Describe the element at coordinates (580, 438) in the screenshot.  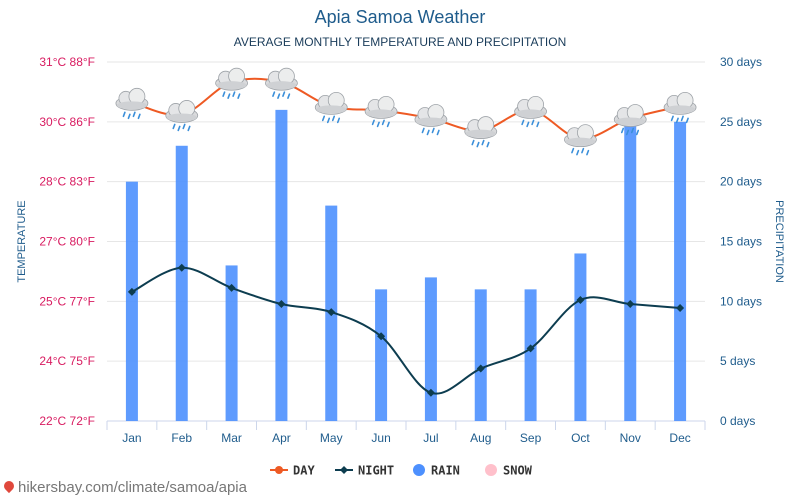
I see `x-tick-label: Oct` at that location.